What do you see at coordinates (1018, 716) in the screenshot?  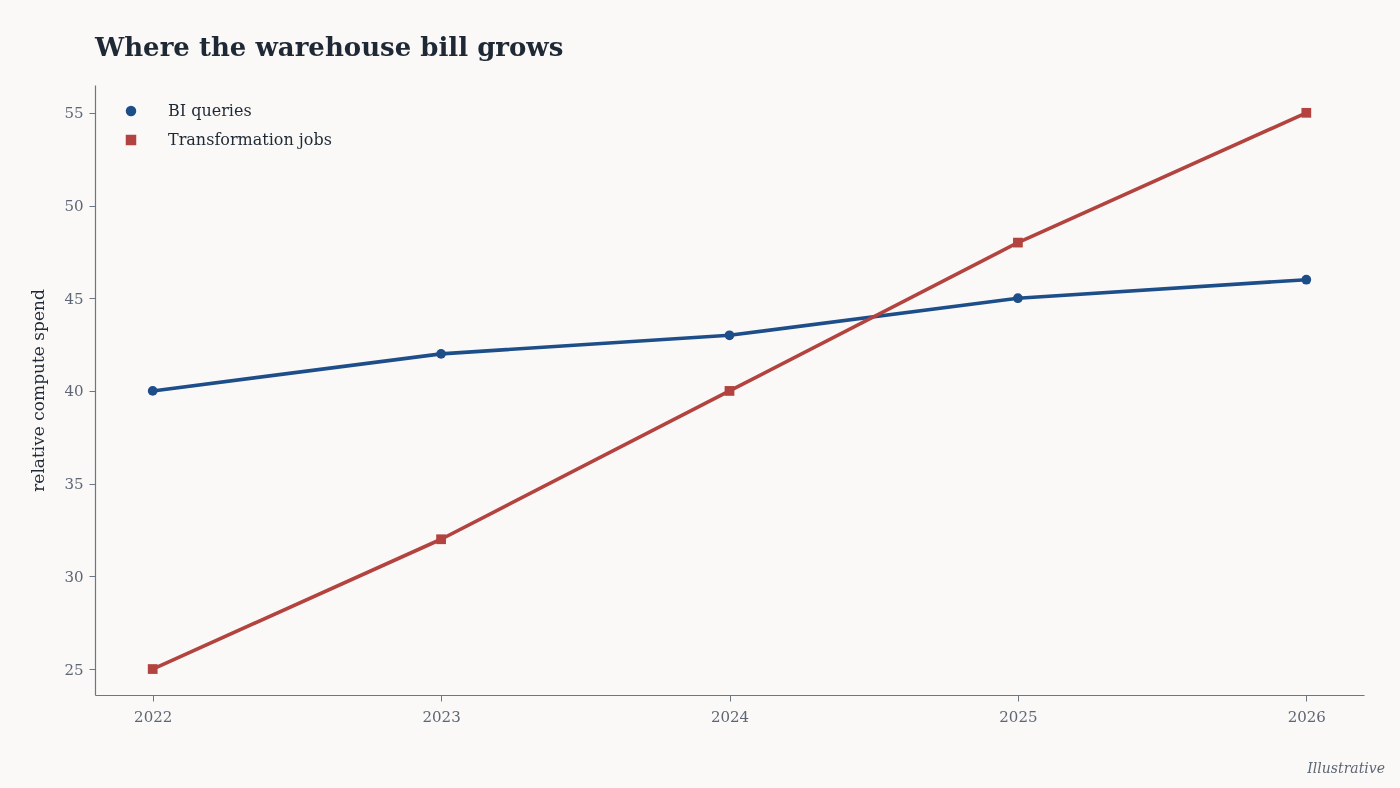 I see `x-tick-label: 2025` at bounding box center [1018, 716].